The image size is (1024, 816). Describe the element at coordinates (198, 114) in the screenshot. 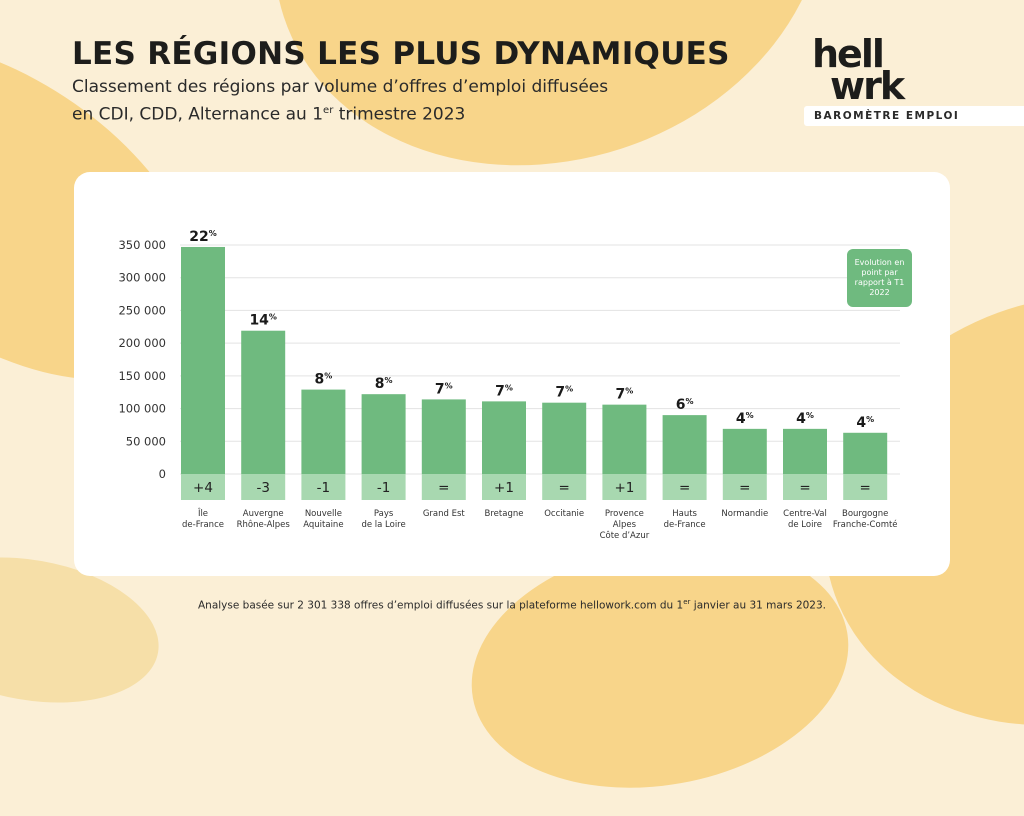

I see `subtitle-line2-pre: en CDI, CDD, Alternance au 1` at that location.